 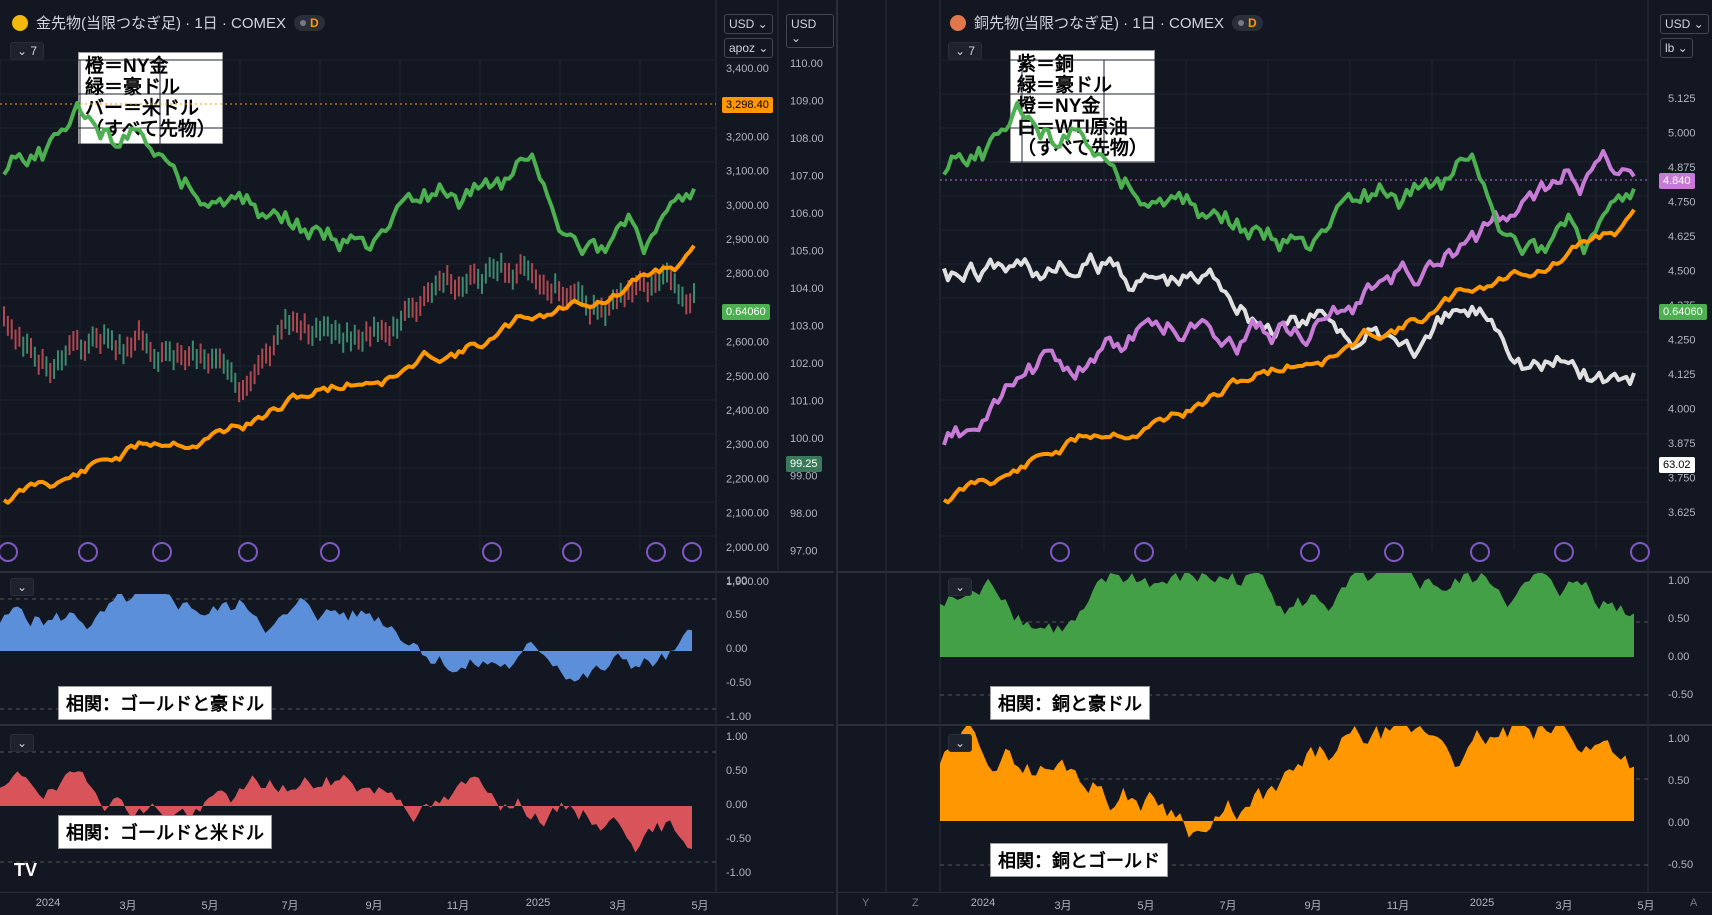 I want to click on copper-axis-tick: 3.750, so click(x=1682, y=479).